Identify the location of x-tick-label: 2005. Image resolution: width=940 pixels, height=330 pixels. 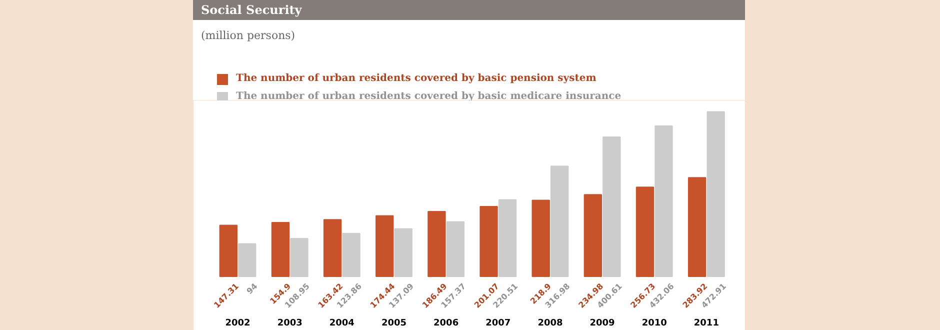
(394, 323).